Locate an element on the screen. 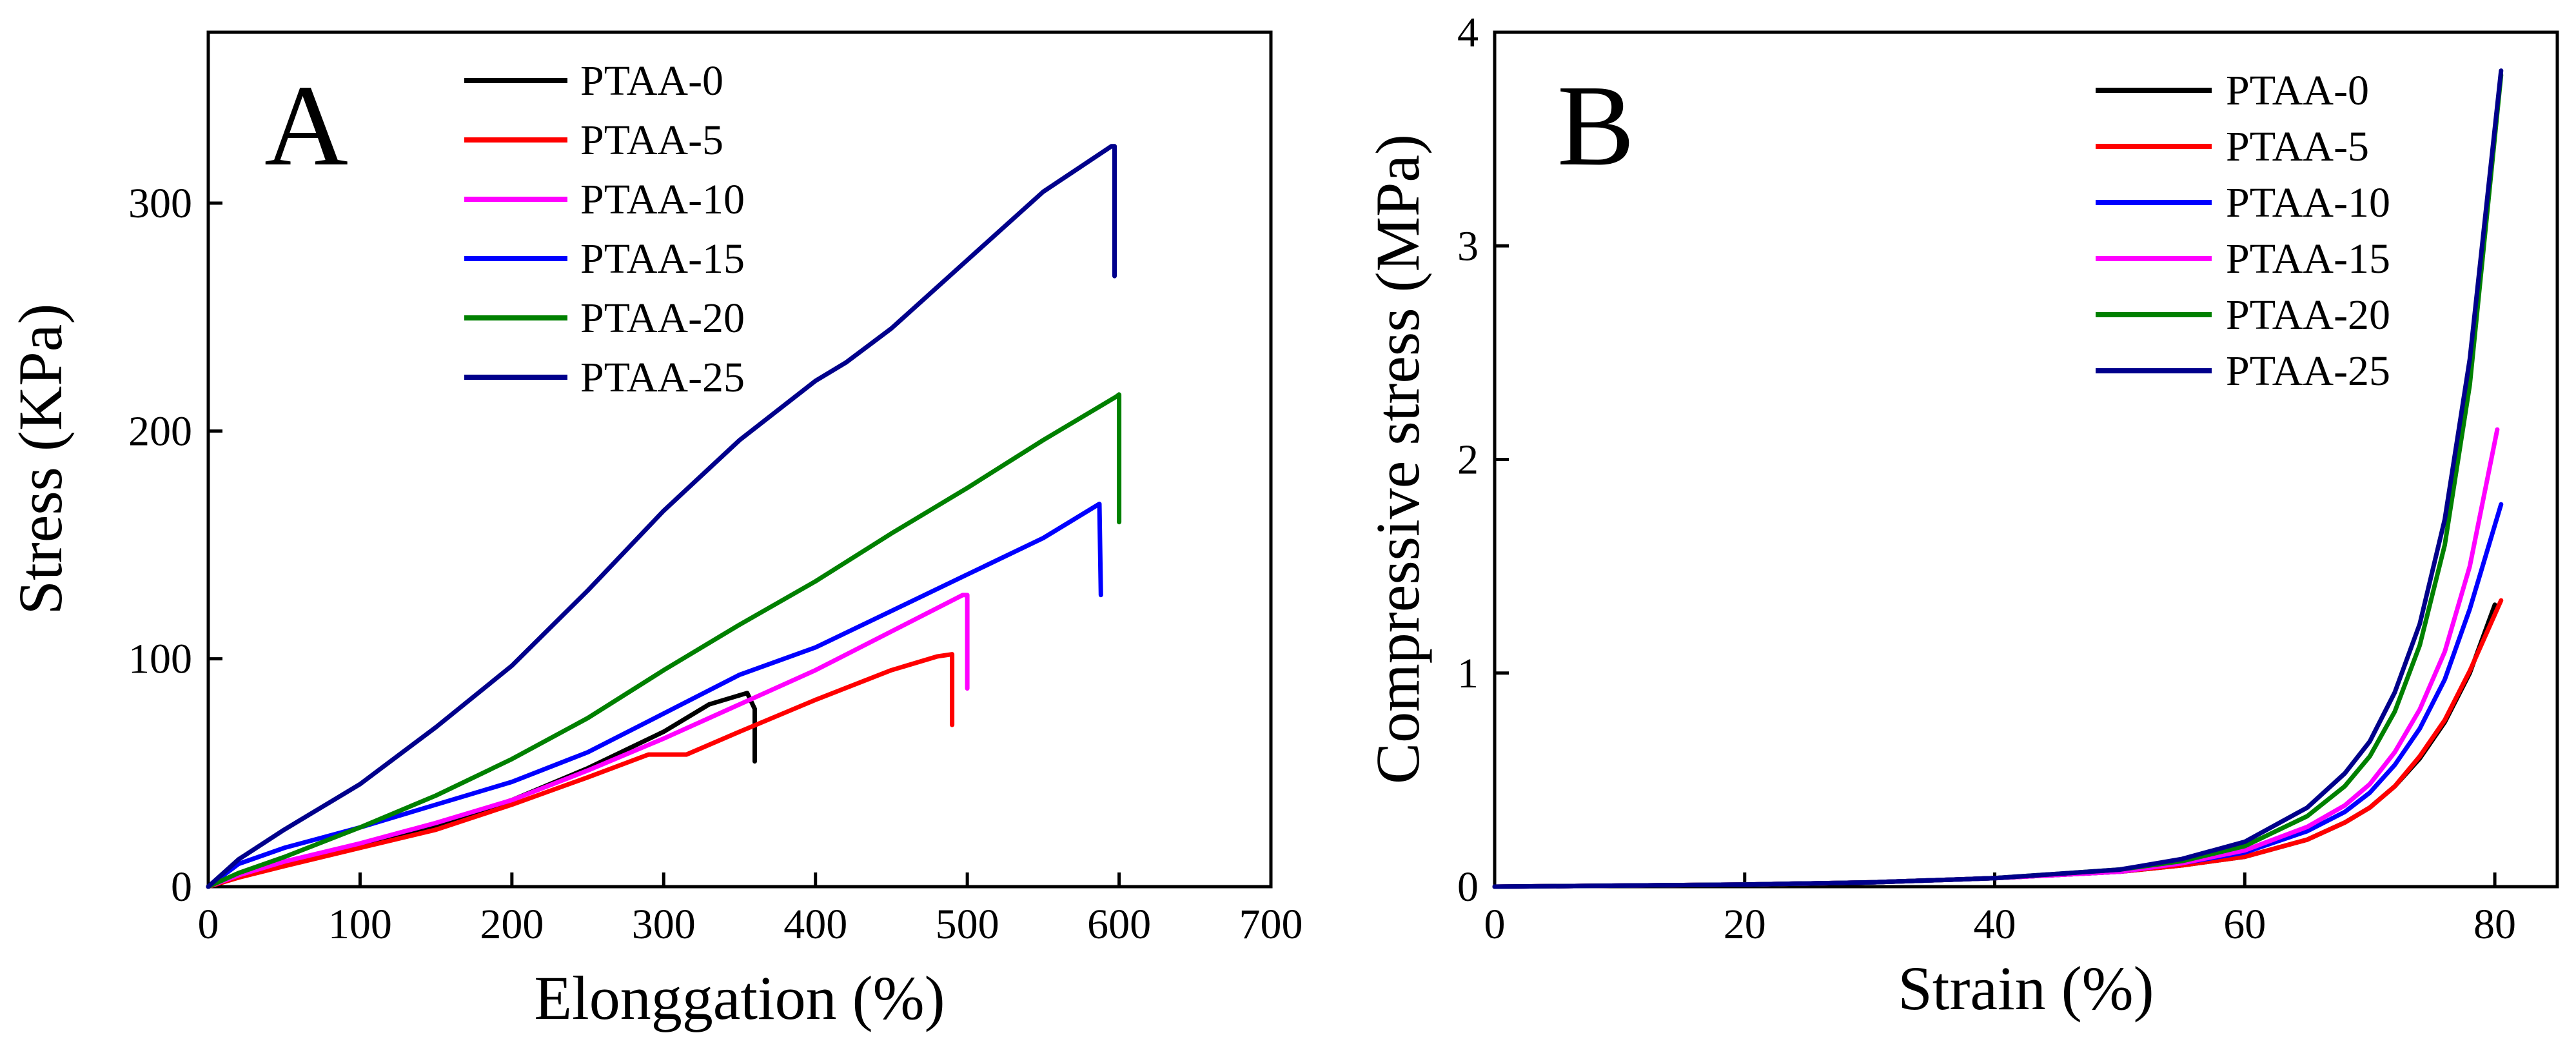 This screenshot has width=2576, height=1044. panel-a-letter: A is located at coordinates (306, 126).